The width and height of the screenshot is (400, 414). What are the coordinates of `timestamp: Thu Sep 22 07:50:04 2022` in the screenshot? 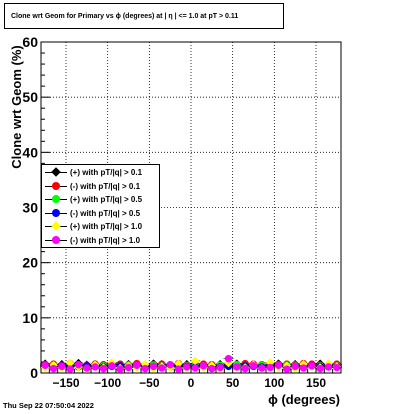 It's located at (48, 405).